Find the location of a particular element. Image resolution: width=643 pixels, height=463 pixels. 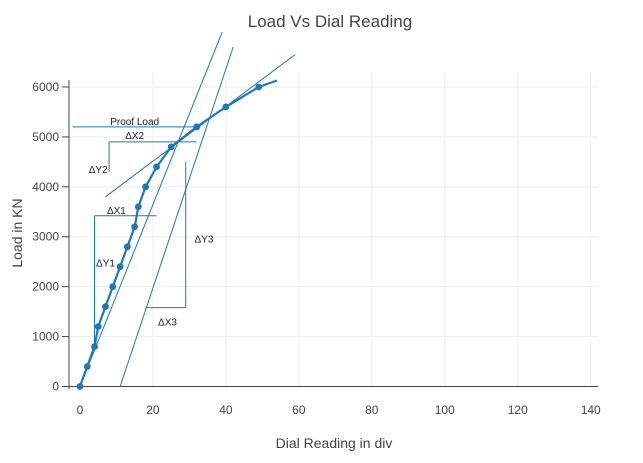

x-axis-label: Dial Reading in div is located at coordinates (334, 443).